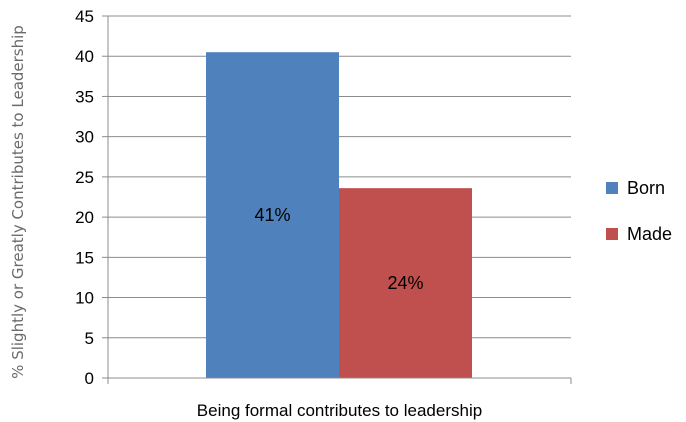  I want to click on y-tick-label: 25, so click(84, 177).